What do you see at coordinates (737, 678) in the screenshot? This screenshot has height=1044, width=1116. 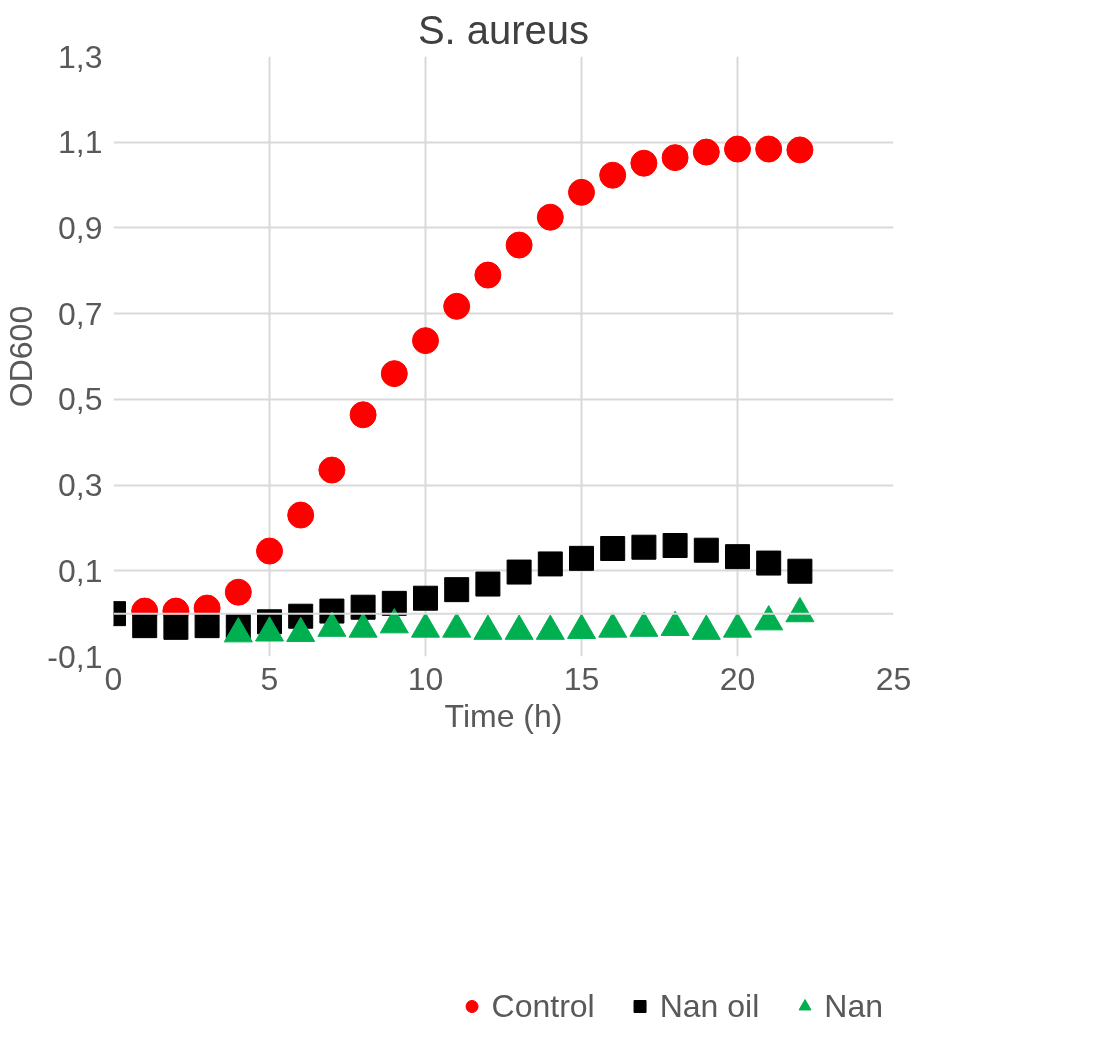 I see `x-tick-label: 20` at bounding box center [737, 678].